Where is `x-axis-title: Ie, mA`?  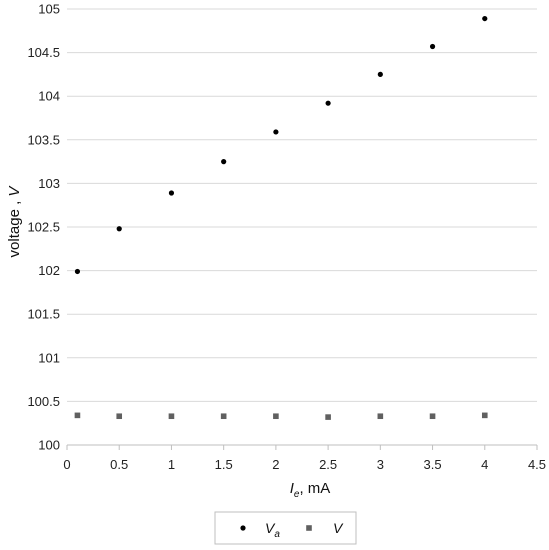
x-axis-title: Ie, mA is located at coordinates (310, 490).